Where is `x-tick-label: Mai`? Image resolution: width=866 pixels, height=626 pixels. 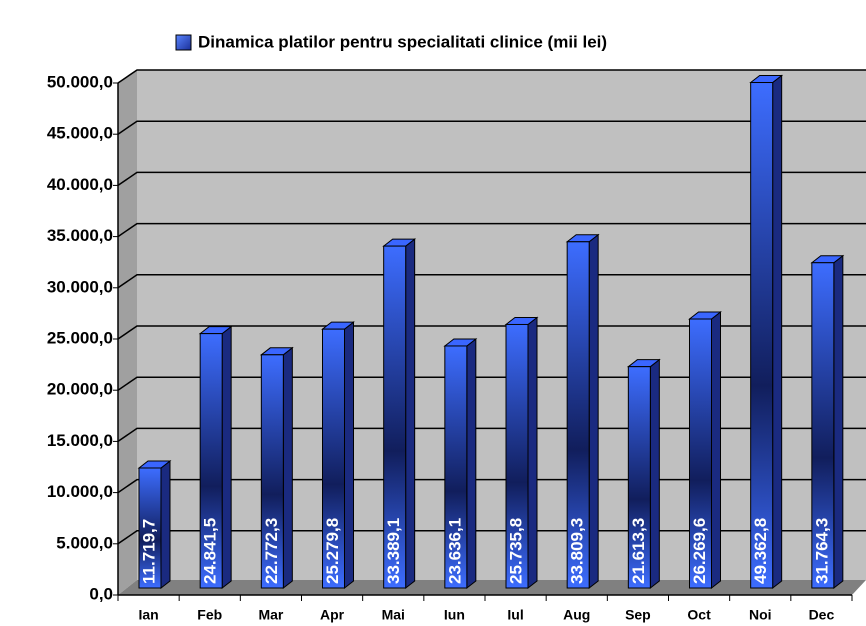
x-tick-label: Mai is located at coordinates (393, 615).